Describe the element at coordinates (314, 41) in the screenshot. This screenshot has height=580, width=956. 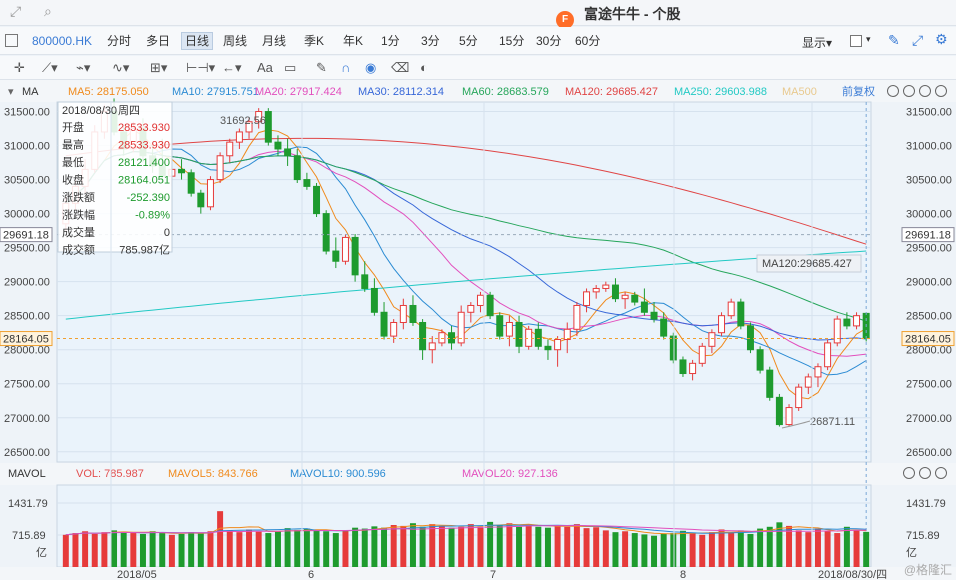
I see `period-tab: 季K` at that location.